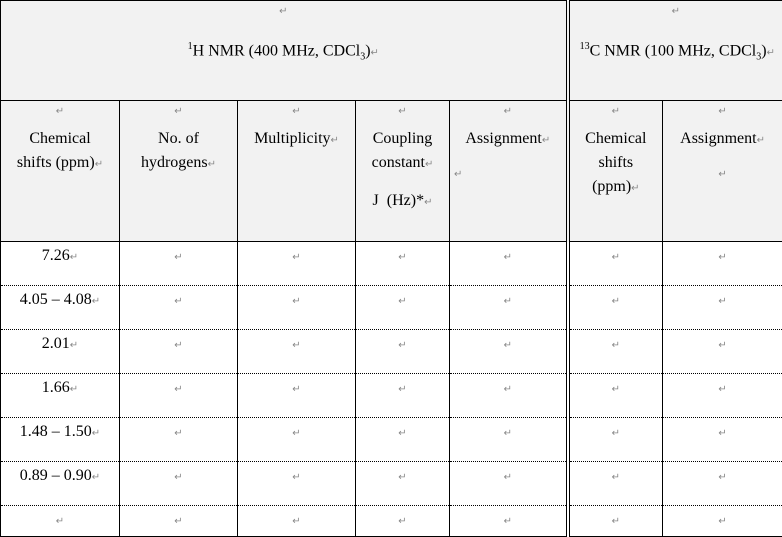  Describe the element at coordinates (673, 51) in the screenshot. I see `c-nmr-title: C NMR (100 MHz, CDCl` at that location.